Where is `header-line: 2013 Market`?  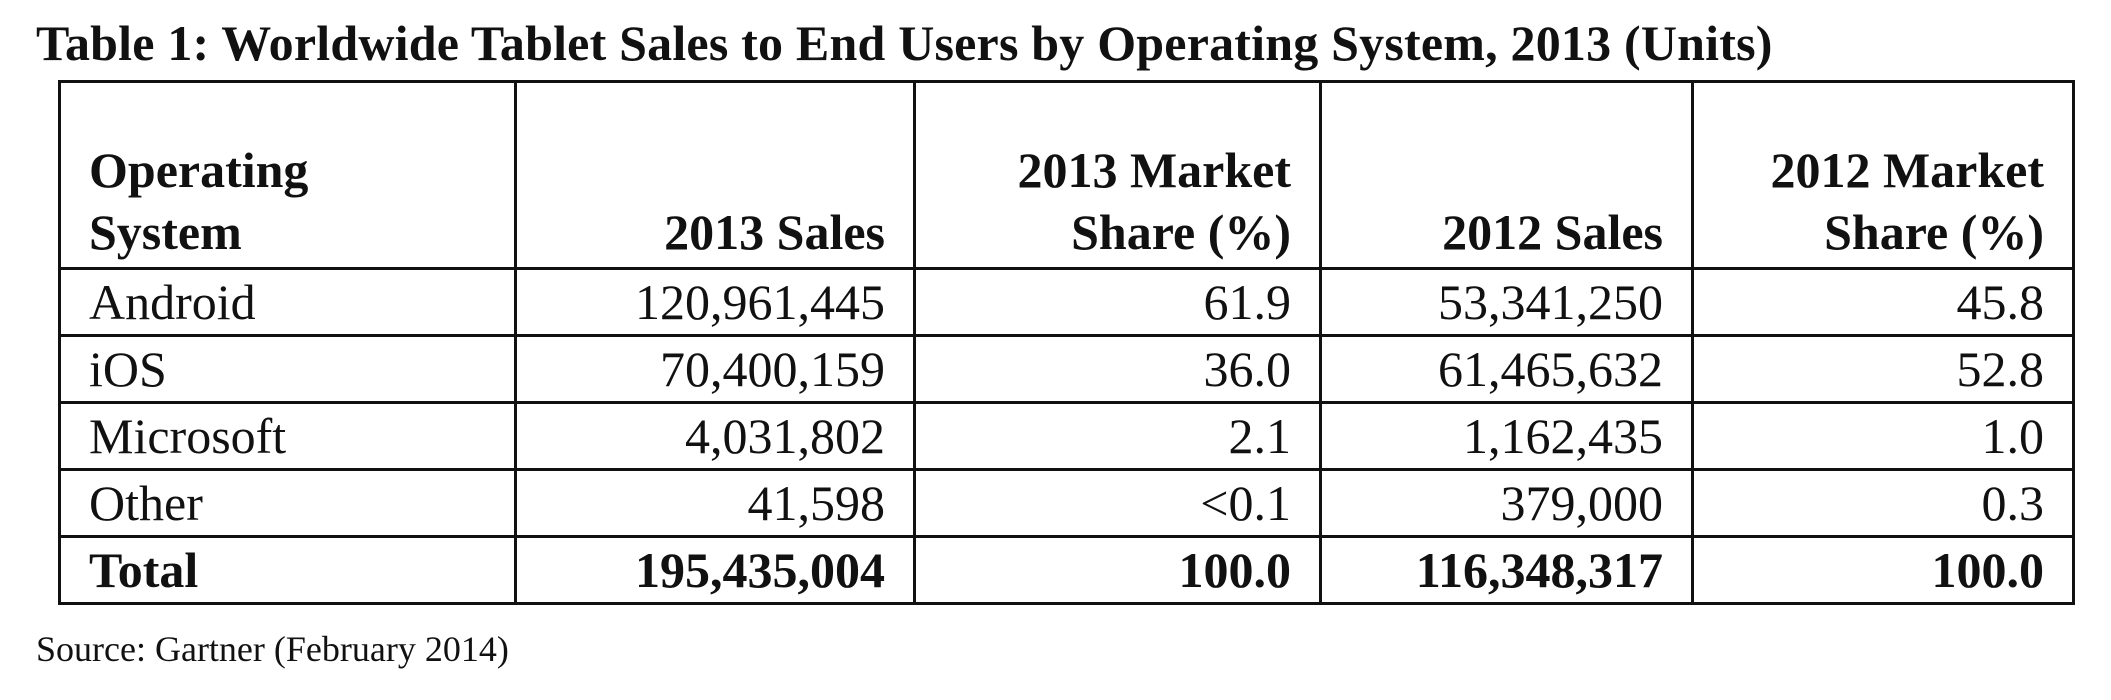
header-line: 2013 Market is located at coordinates (1154, 170).